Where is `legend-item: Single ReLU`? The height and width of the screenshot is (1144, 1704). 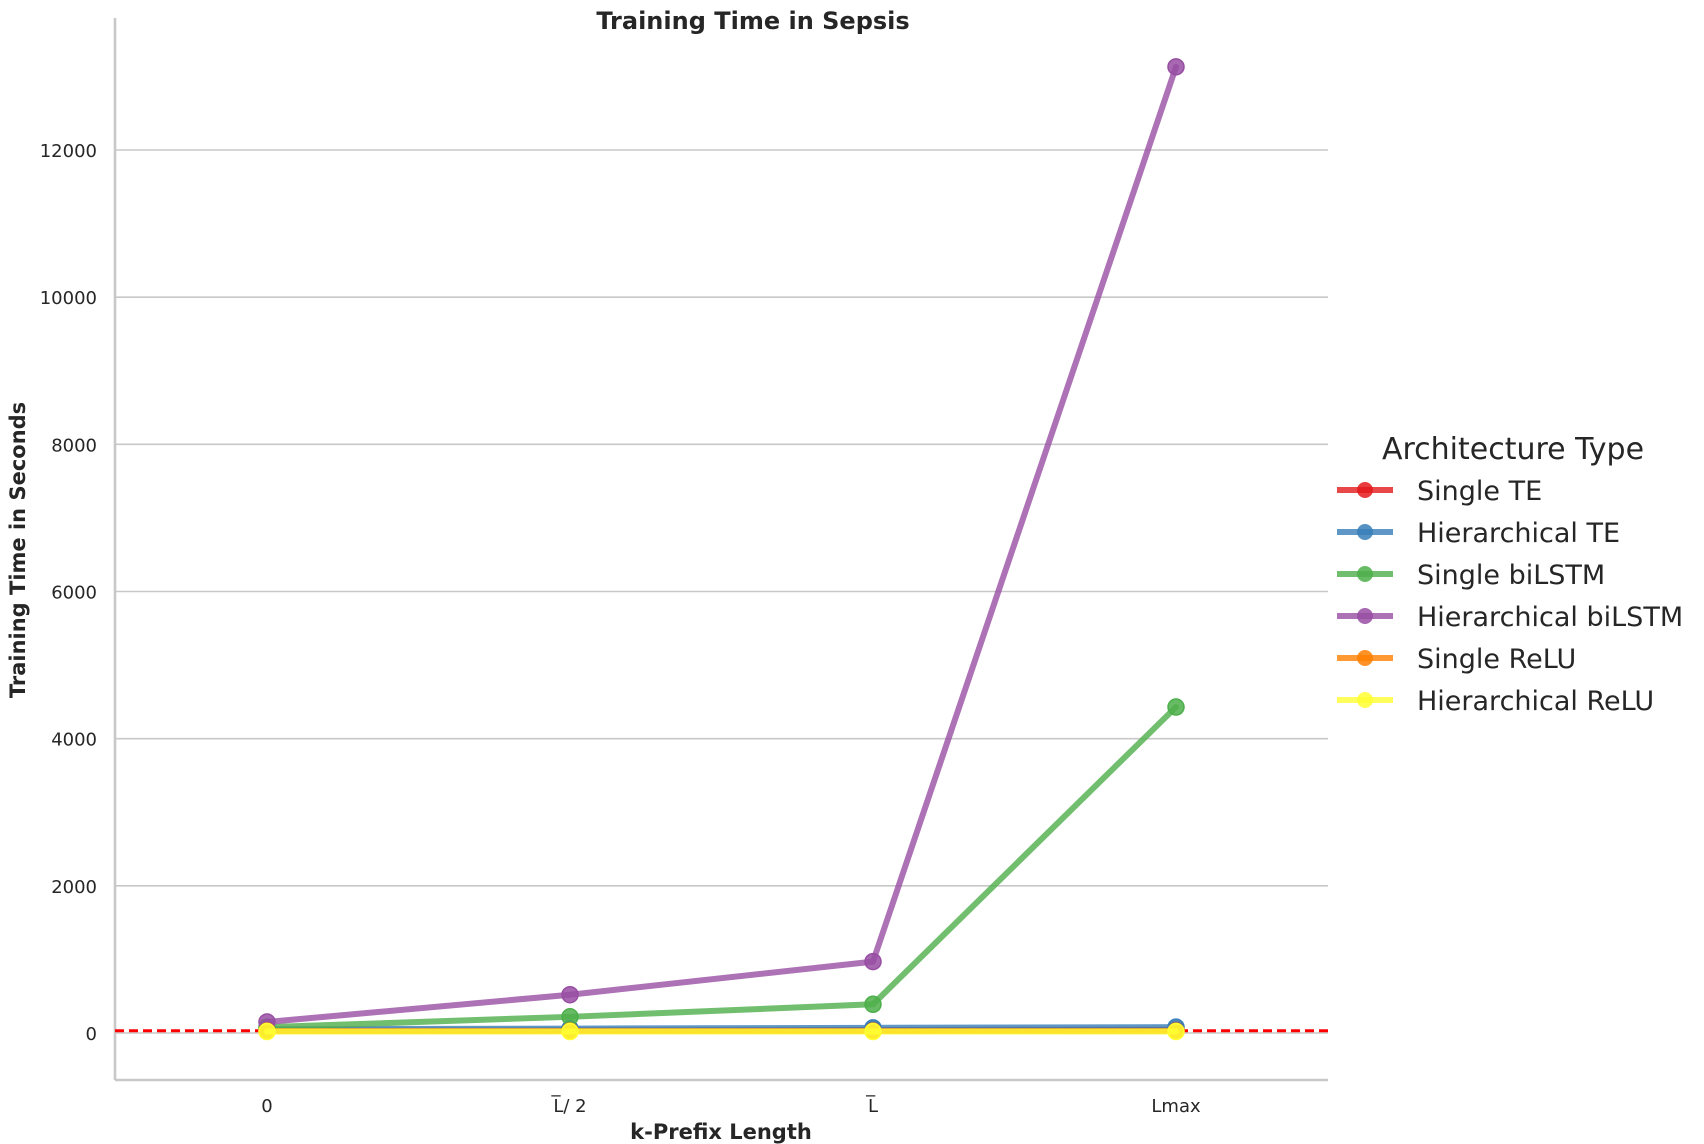 legend-item: Single ReLU is located at coordinates (1456, 659).